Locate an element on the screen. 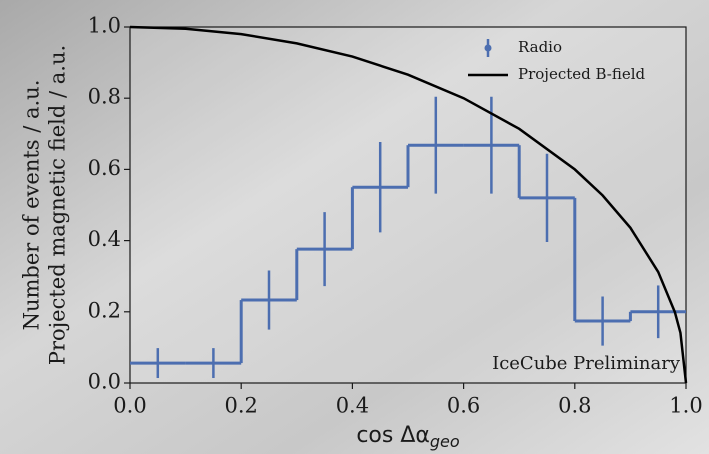 This screenshot has width=709, height=454. legend-label: Radio is located at coordinates (540, 47).